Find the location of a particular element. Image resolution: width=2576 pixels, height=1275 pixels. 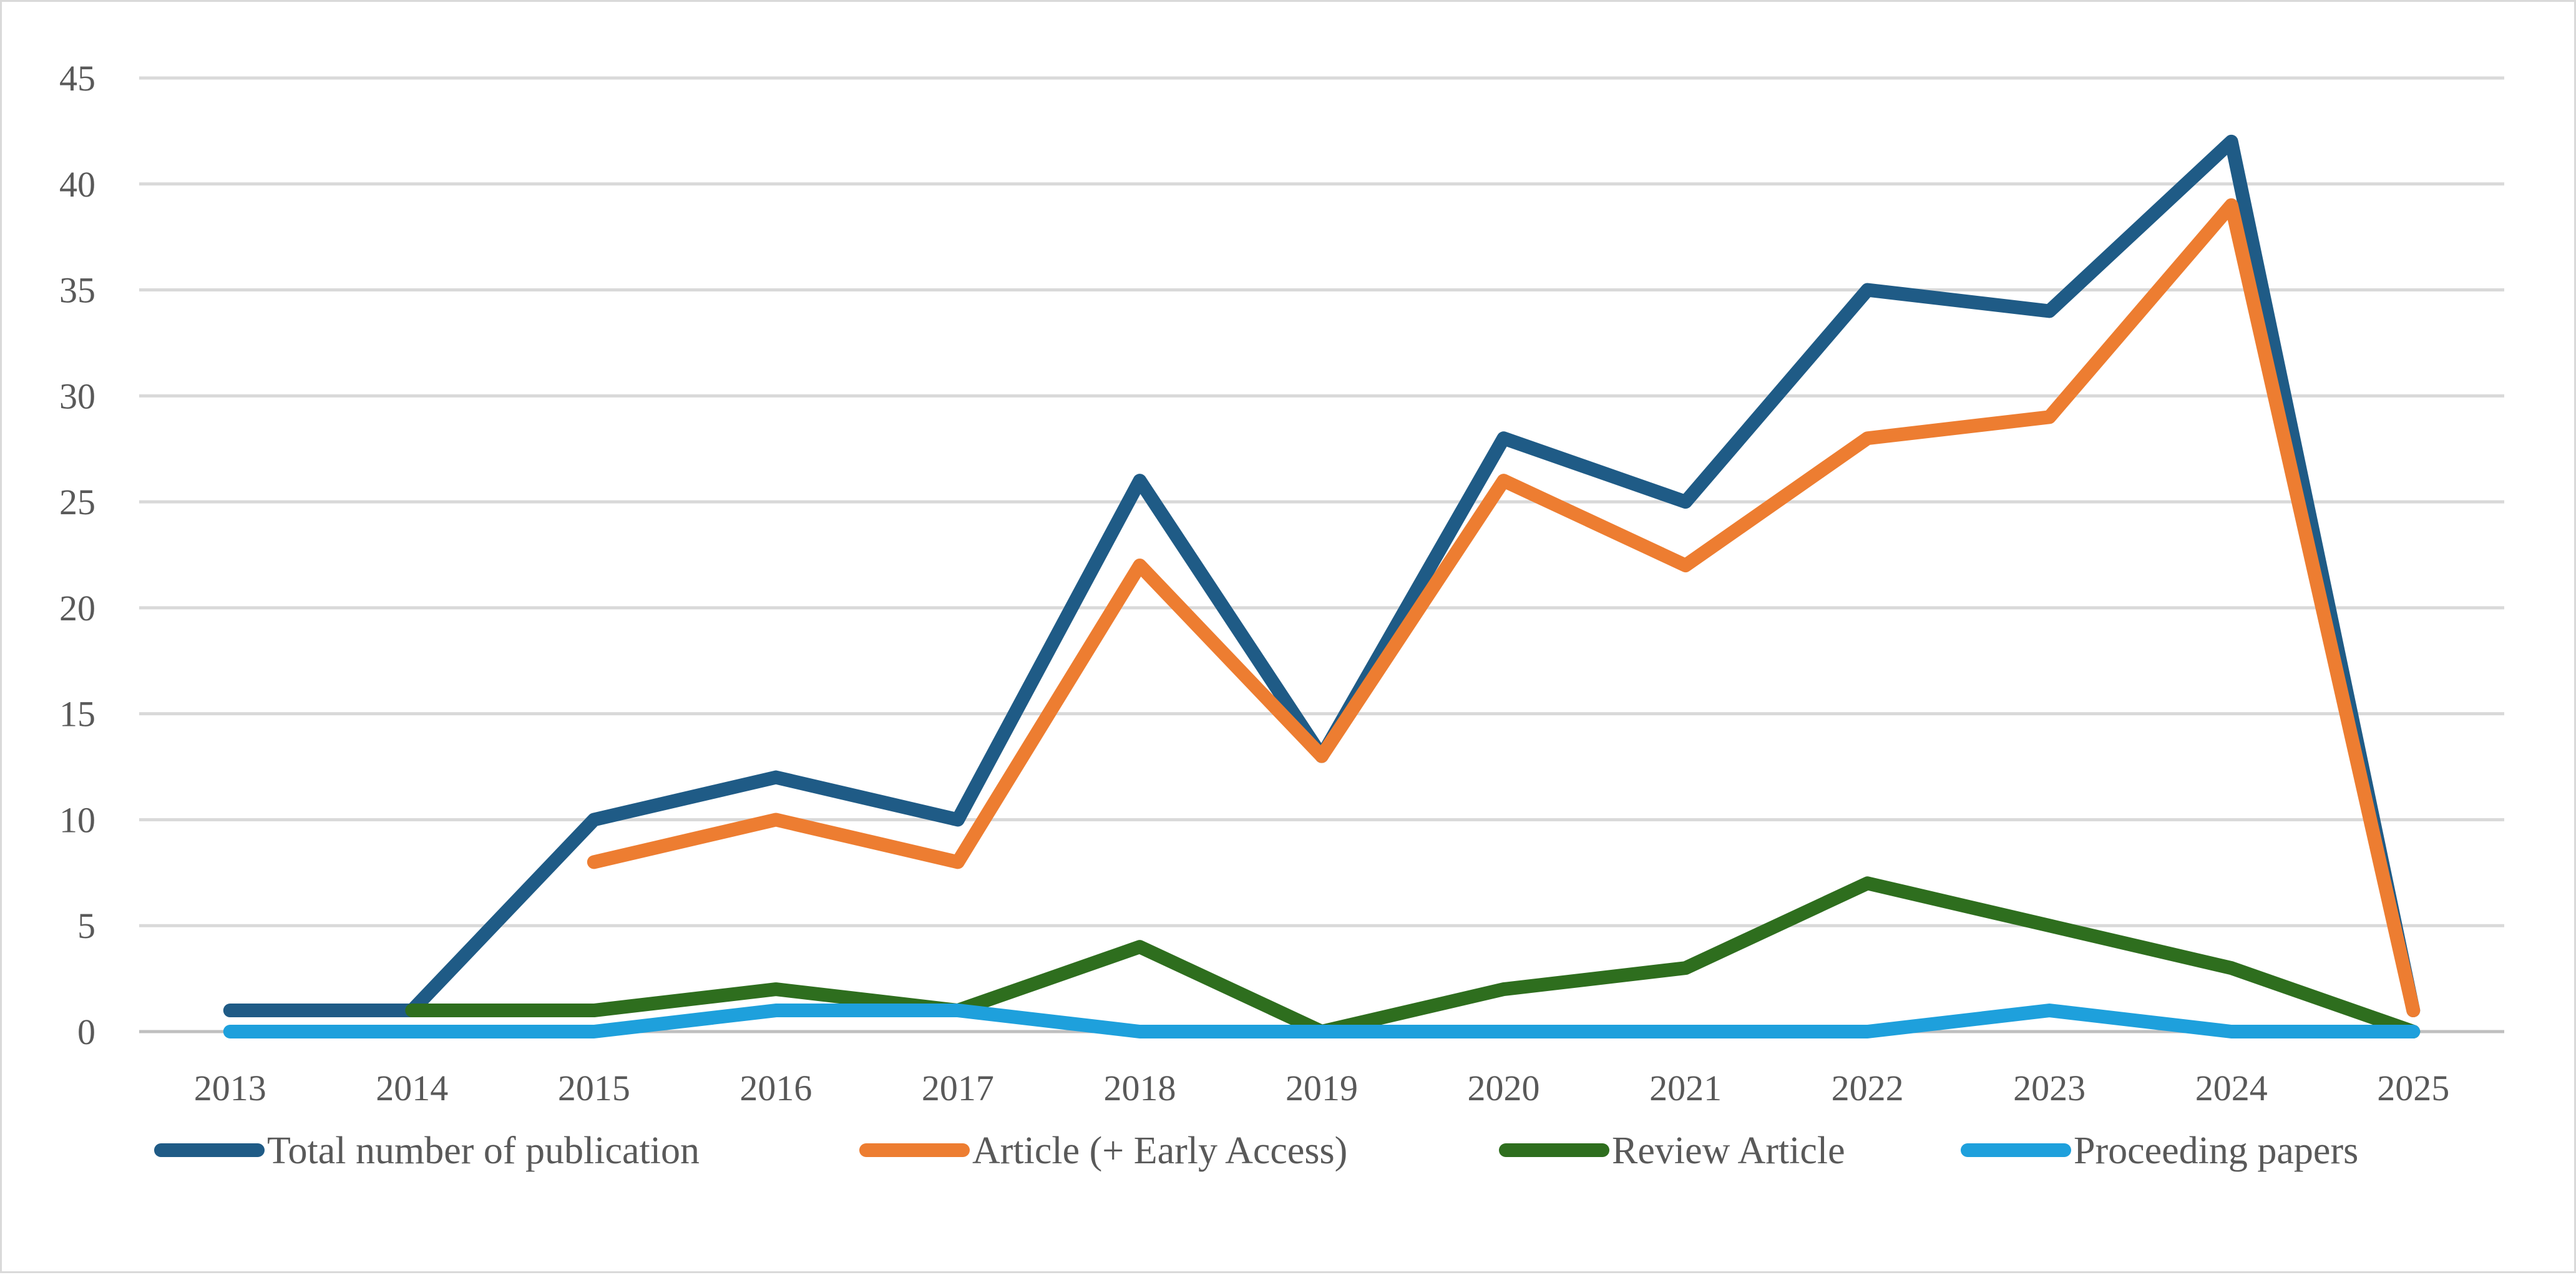

y-tick-label: 30 is located at coordinates (77, 396).